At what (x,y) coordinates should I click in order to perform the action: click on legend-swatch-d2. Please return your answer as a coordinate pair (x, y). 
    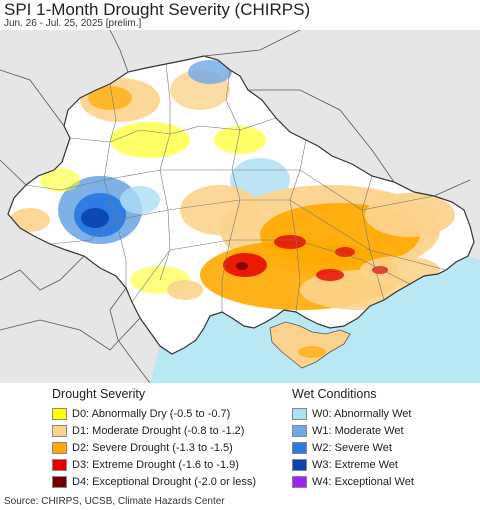
    Looking at the image, I should click on (59, 447).